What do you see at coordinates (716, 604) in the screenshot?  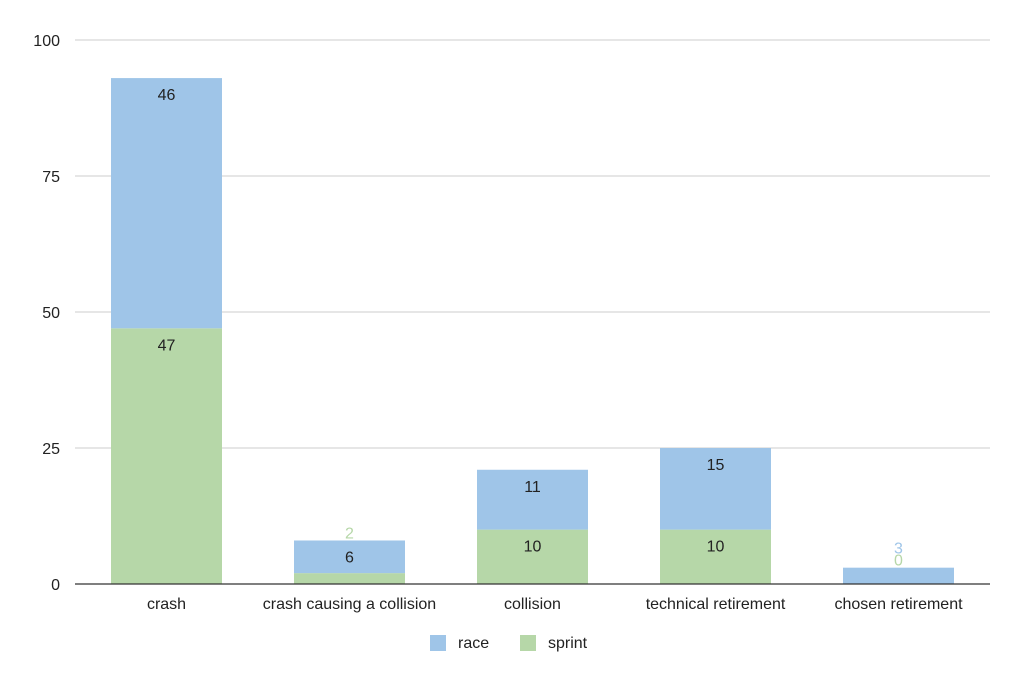 I see `x-category-label: technical retirement` at bounding box center [716, 604].